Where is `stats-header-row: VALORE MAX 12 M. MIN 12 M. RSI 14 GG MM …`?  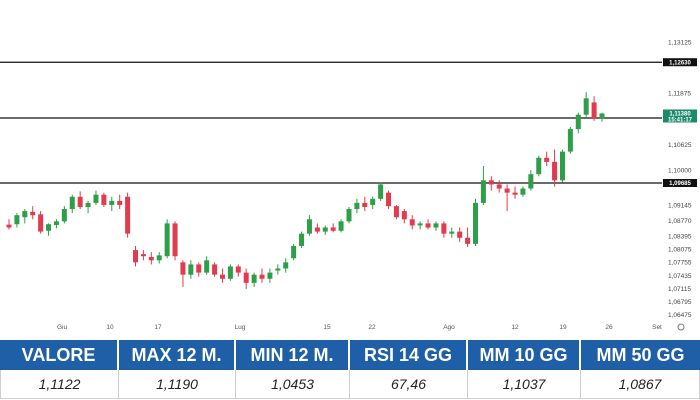 stats-header-row: VALORE MAX 12 M. MIN 12 M. RSI 14 GG MM … is located at coordinates (350, 355).